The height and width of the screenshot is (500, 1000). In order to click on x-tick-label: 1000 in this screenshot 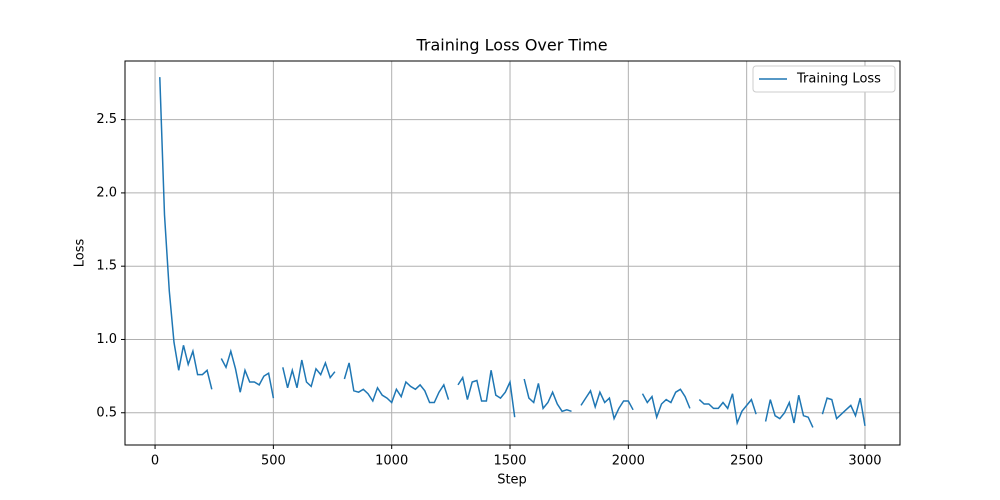, I will do `click(391, 461)`.